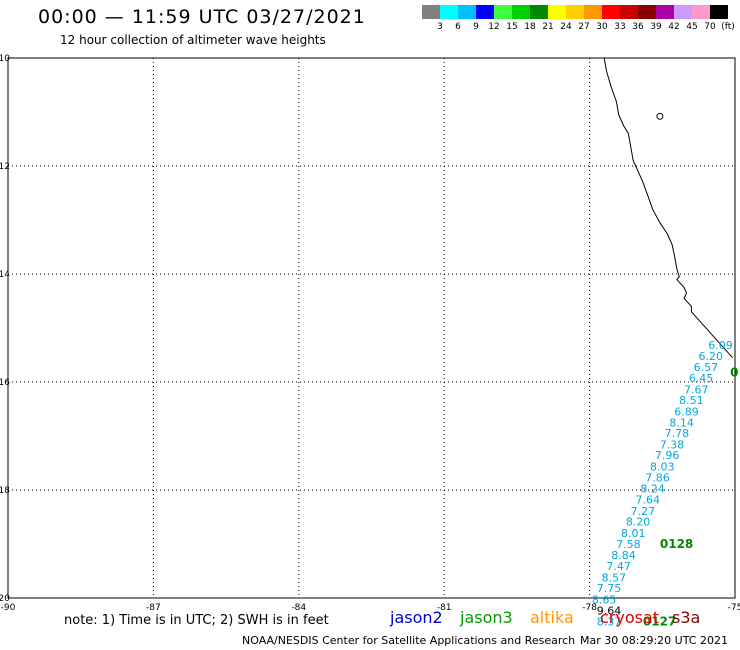 Image resolution: width=740 pixels, height=650 pixels. What do you see at coordinates (674, 27) in the screenshot?
I see `colorbar-label: 42` at bounding box center [674, 27].